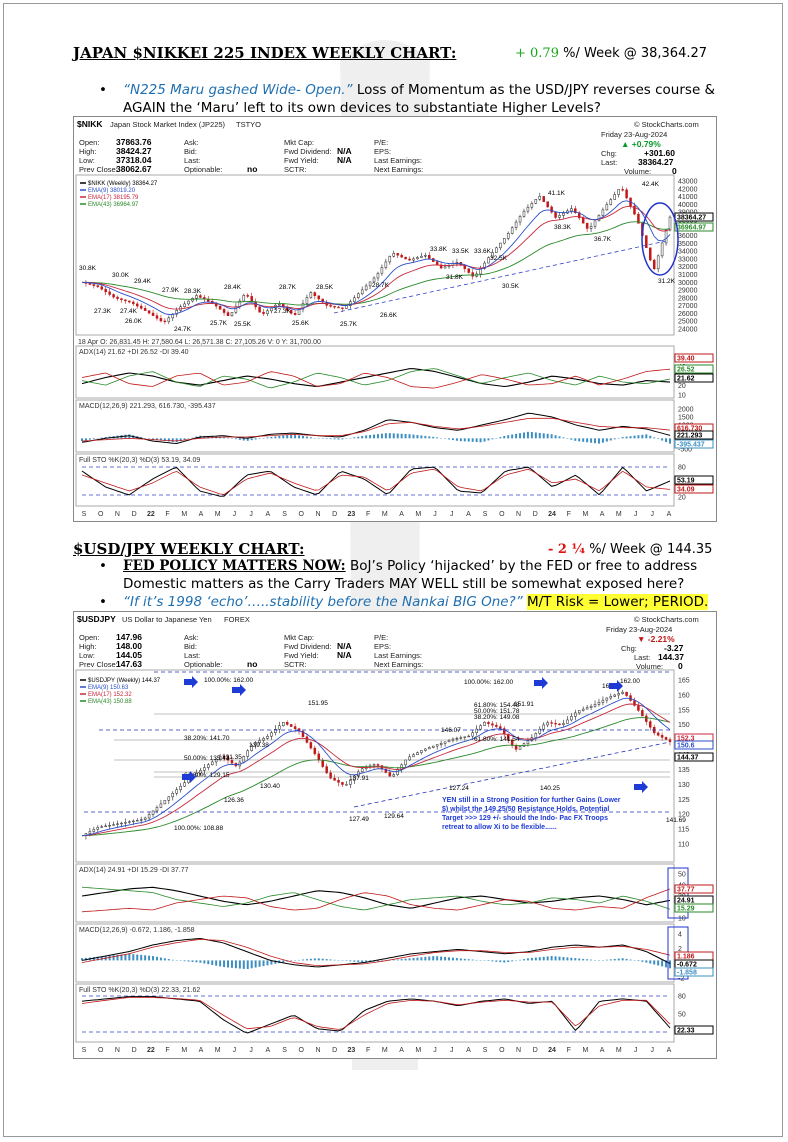  What do you see at coordinates (518, 514) in the screenshot?
I see `x-tick-label: N` at bounding box center [518, 514].